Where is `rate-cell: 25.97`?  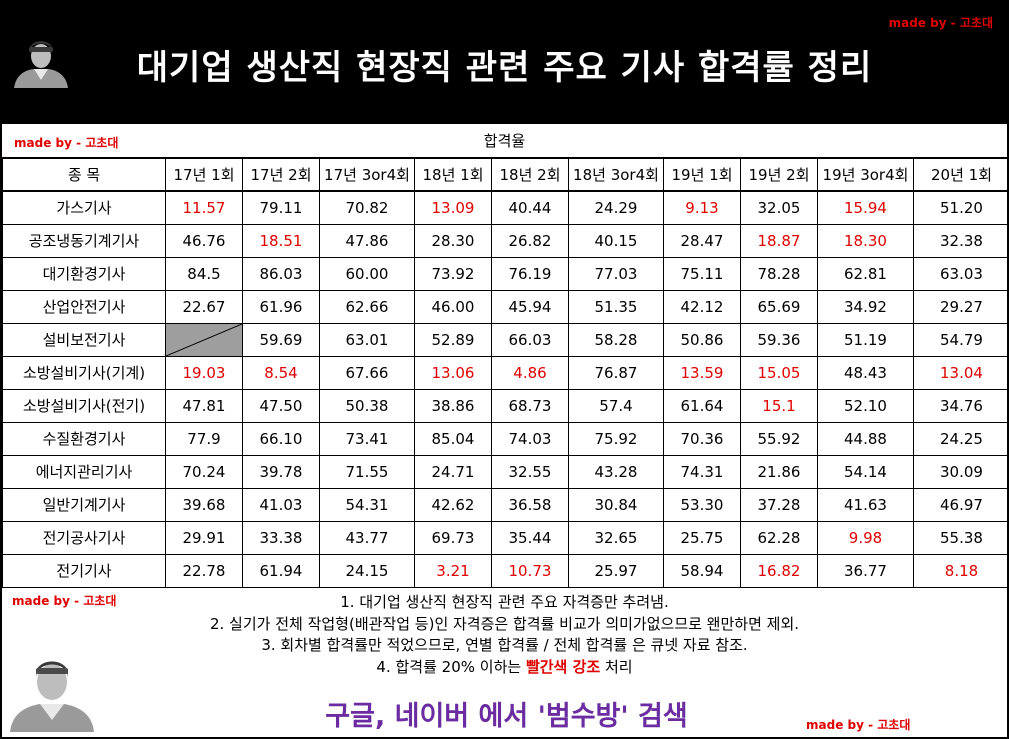 rate-cell: 25.97 is located at coordinates (616, 570).